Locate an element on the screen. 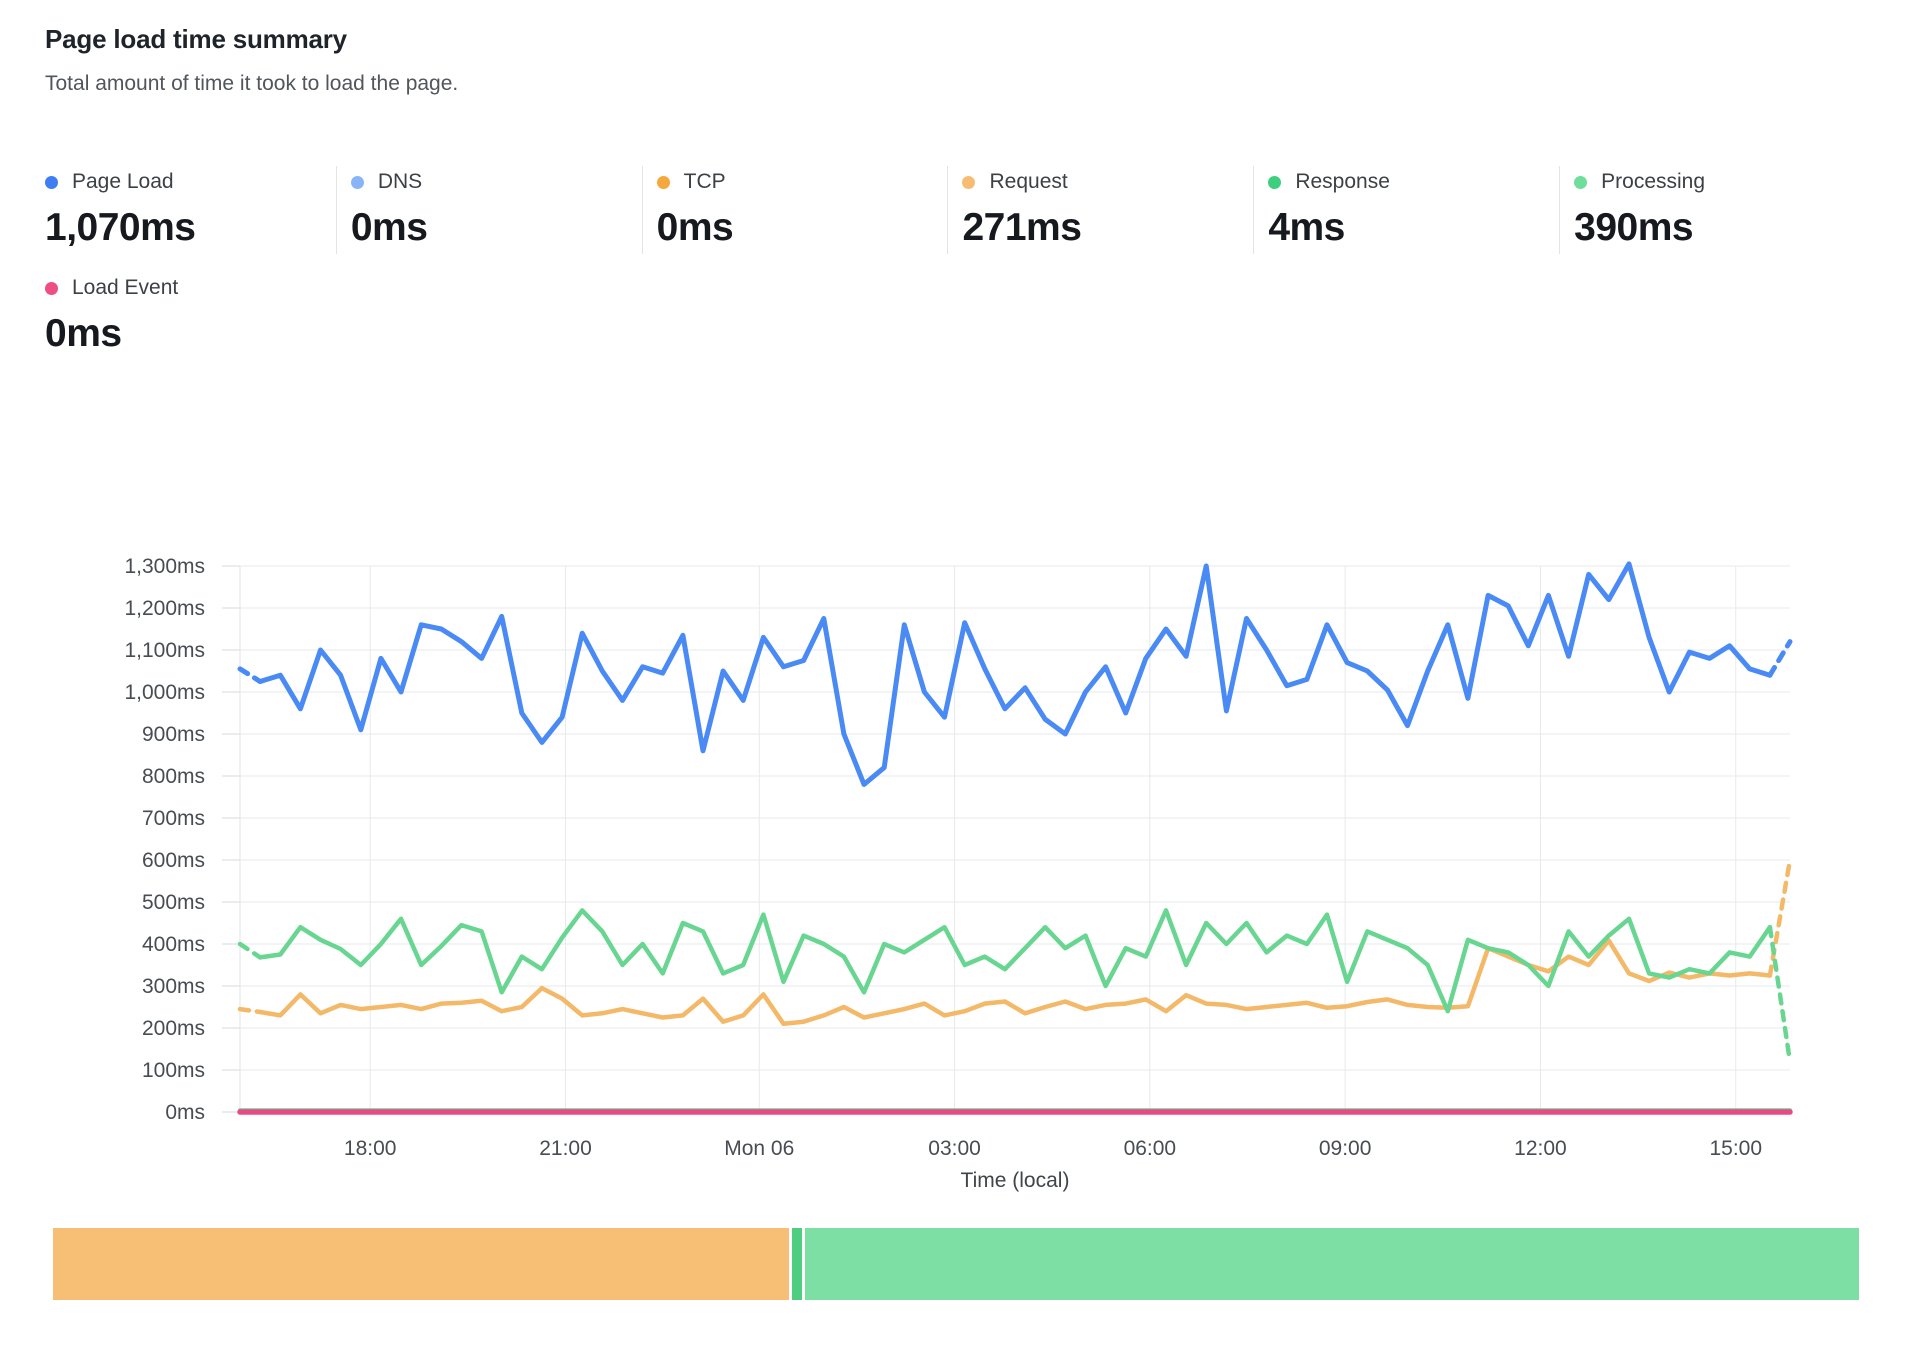 The width and height of the screenshot is (1910, 1352). svg-text: 800ms is located at coordinates (173, 776).